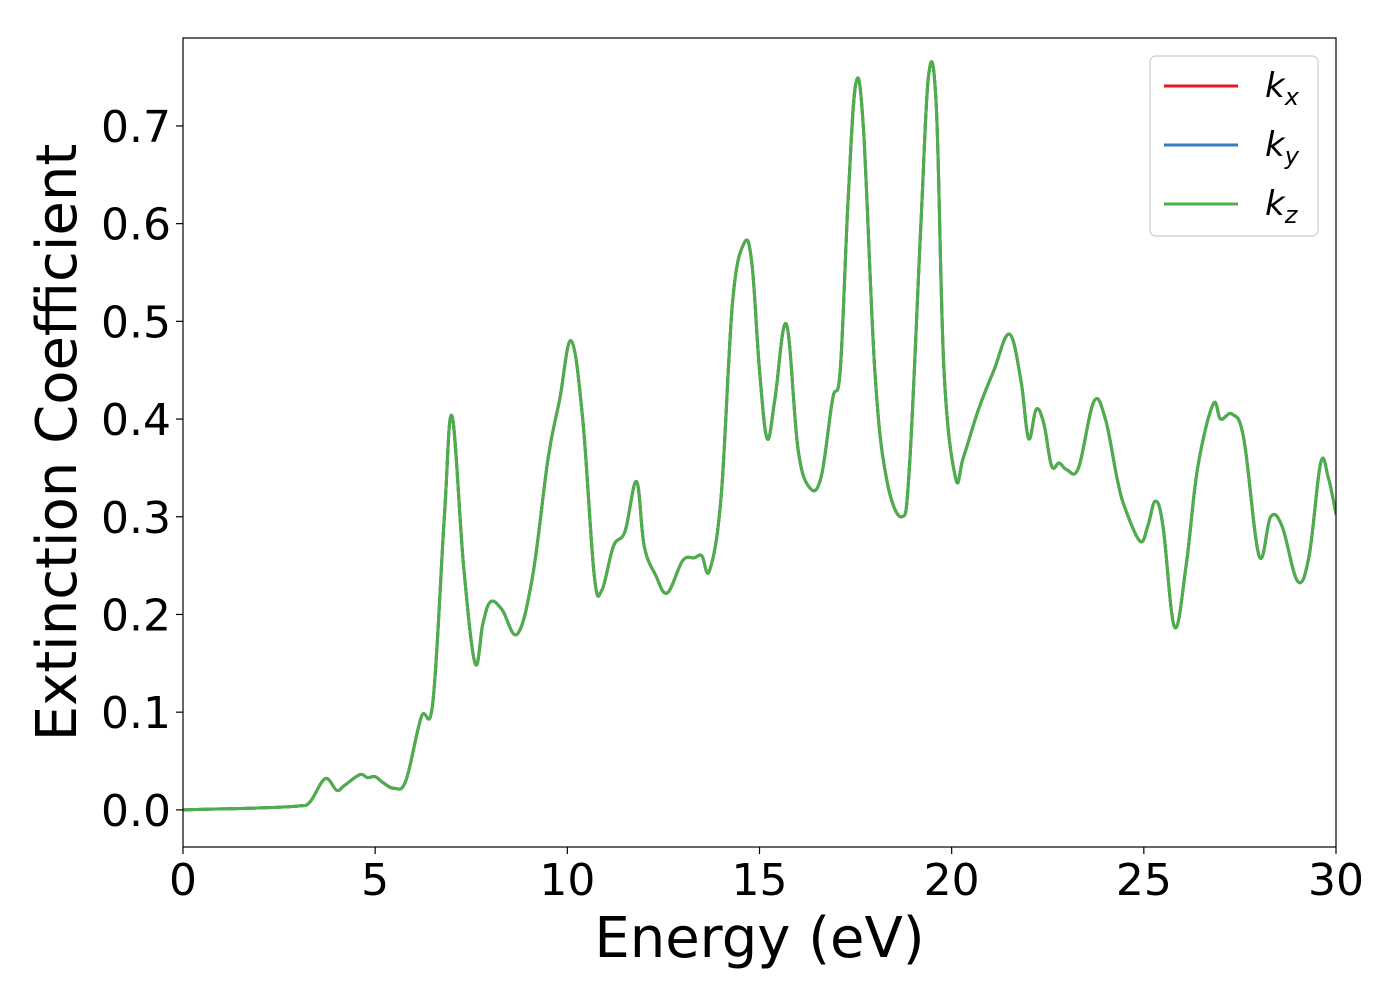 The width and height of the screenshot is (1400, 1000). Describe the element at coordinates (952, 880) in the screenshot. I see `x-tick-label: 20` at that location.